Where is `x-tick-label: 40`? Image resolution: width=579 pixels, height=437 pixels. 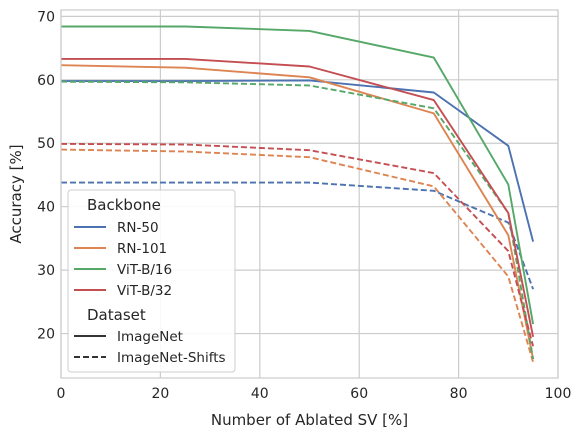 x-tick-label: 40 is located at coordinates (260, 394).